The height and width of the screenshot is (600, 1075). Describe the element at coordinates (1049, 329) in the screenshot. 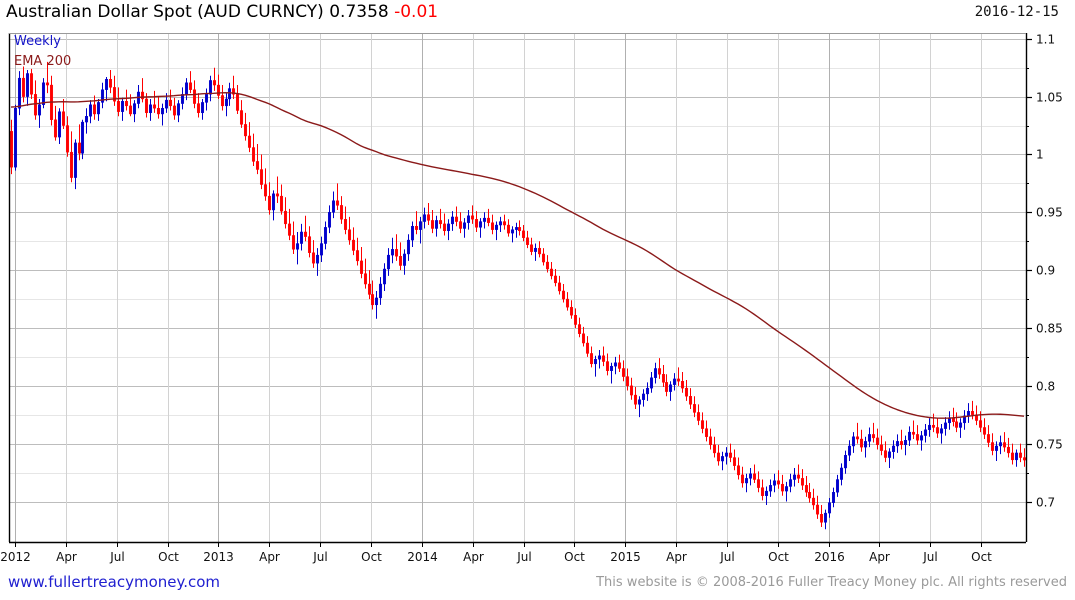

I see `y-axis-label: 0.85` at that location.